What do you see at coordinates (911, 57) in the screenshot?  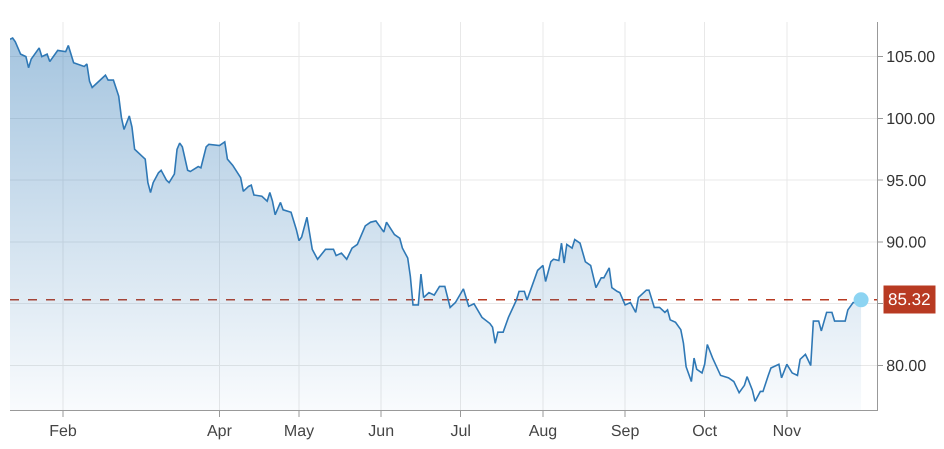 I see `y-tick-label: 105.00` at bounding box center [911, 57].